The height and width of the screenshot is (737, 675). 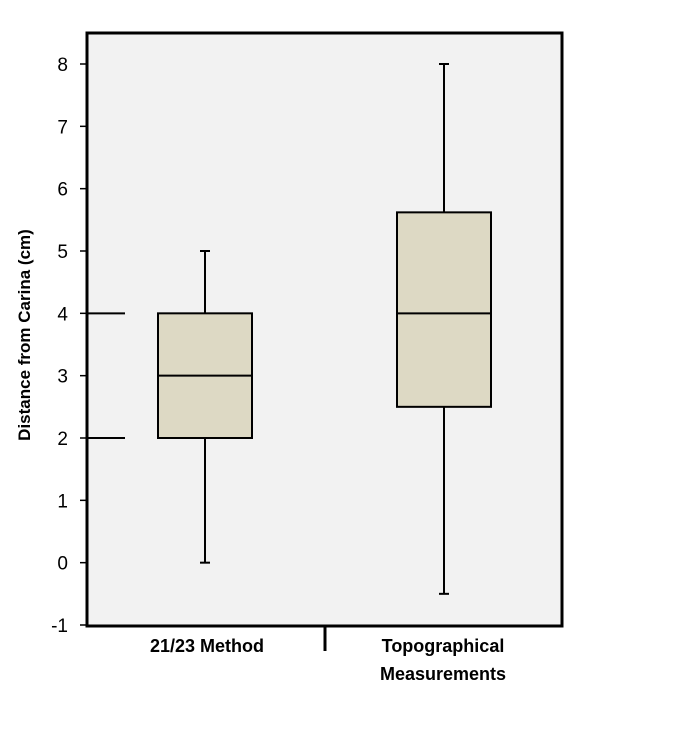 What do you see at coordinates (62, 127) in the screenshot?
I see `y-tick-label: 7` at bounding box center [62, 127].